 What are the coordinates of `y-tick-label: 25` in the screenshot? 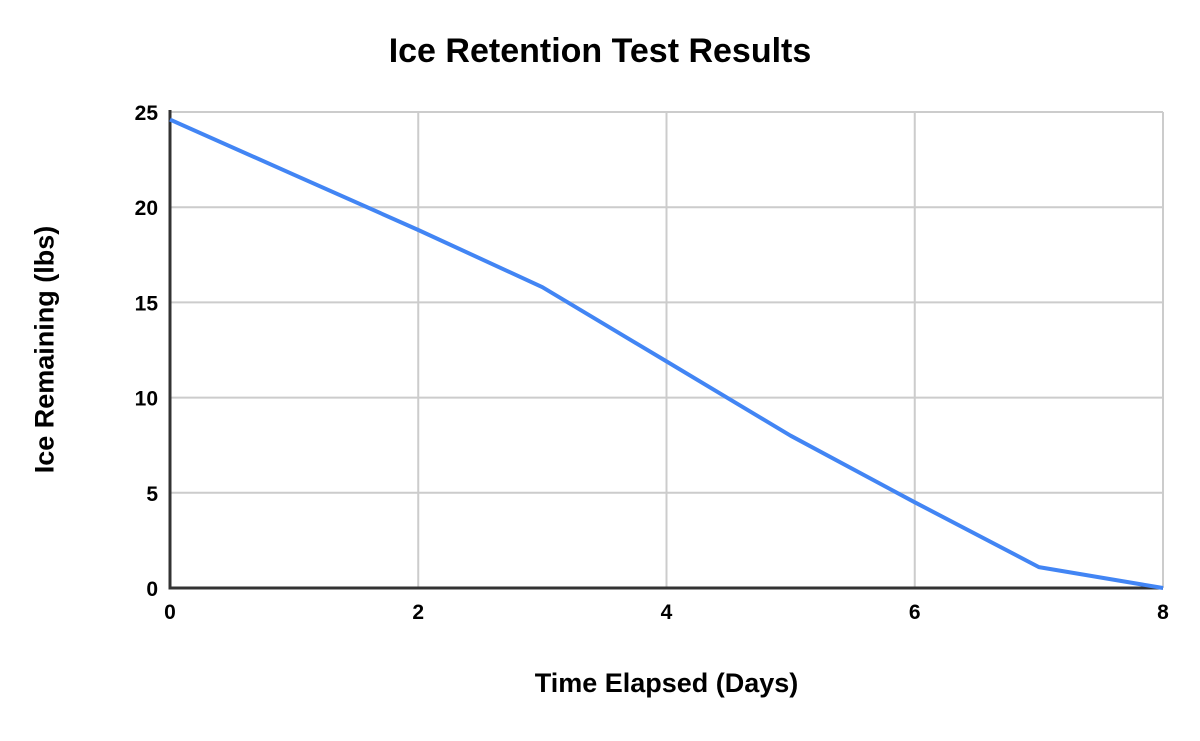 It's located at (147, 113).